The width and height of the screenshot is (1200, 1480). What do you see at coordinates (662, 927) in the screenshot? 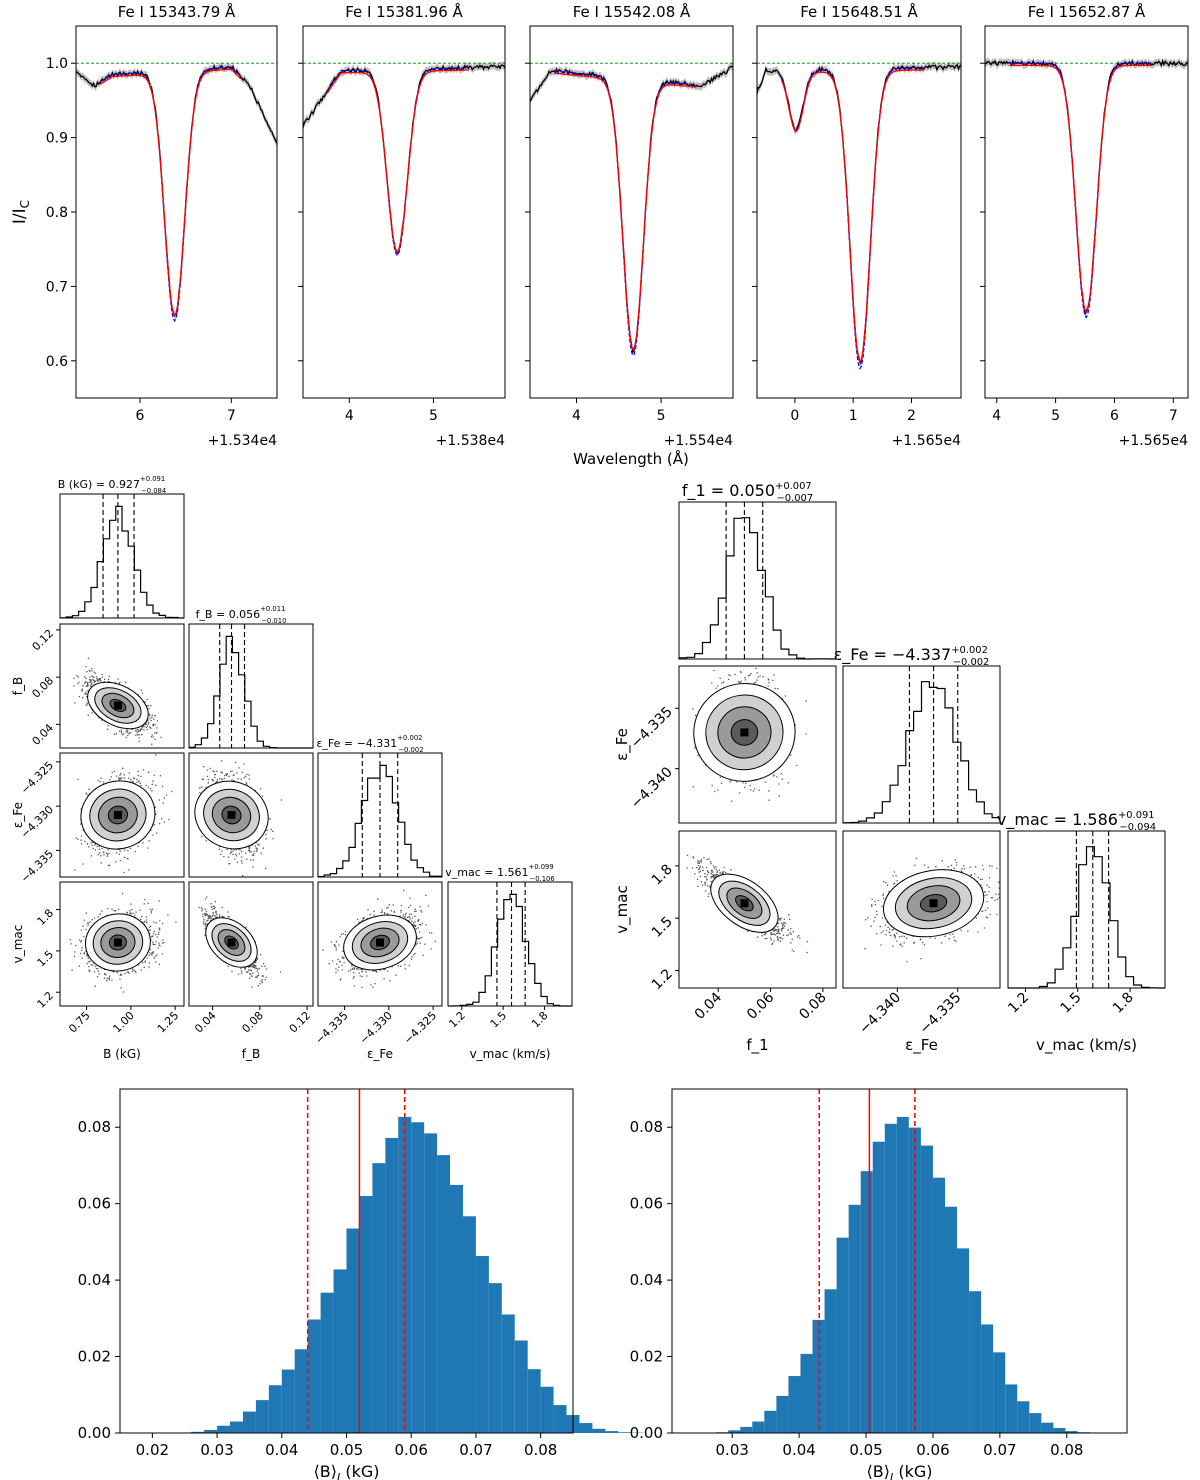
I see `y-tick-label: 1.5` at bounding box center [662, 927].